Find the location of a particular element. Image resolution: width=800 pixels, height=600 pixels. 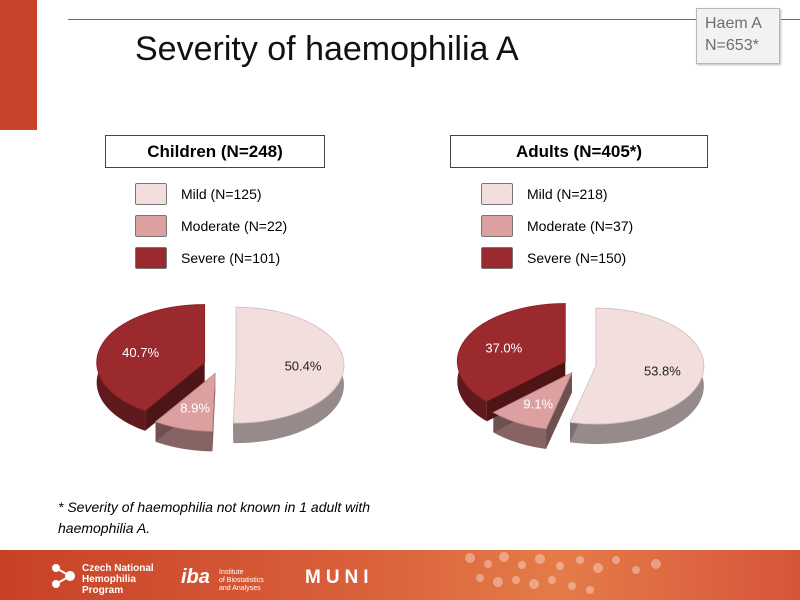

legend-label: Mild (N=218) is located at coordinates (567, 194).